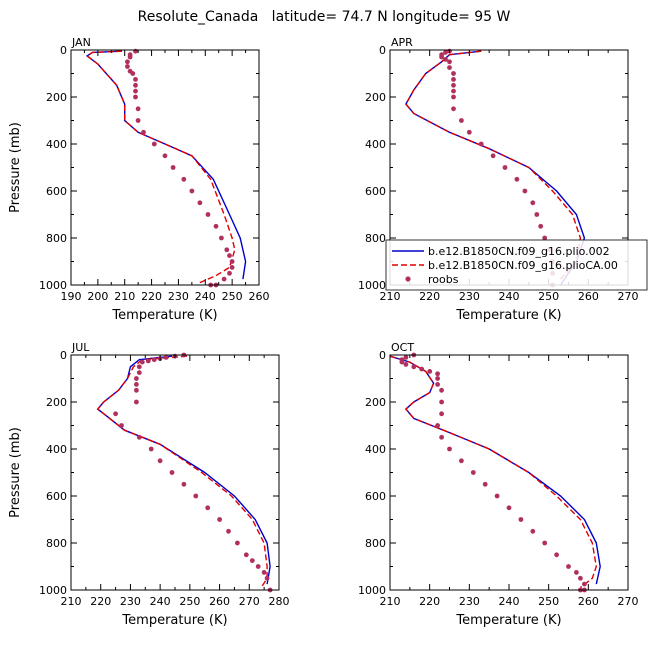 The width and height of the screenshot is (648, 649). What do you see at coordinates (402, 347) in the screenshot?
I see `panel-label: OCT` at bounding box center [402, 347].